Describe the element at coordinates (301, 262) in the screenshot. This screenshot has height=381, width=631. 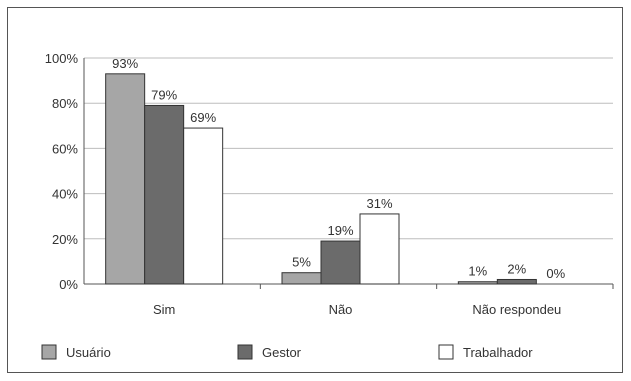
I see `data-label: 5%` at that location.